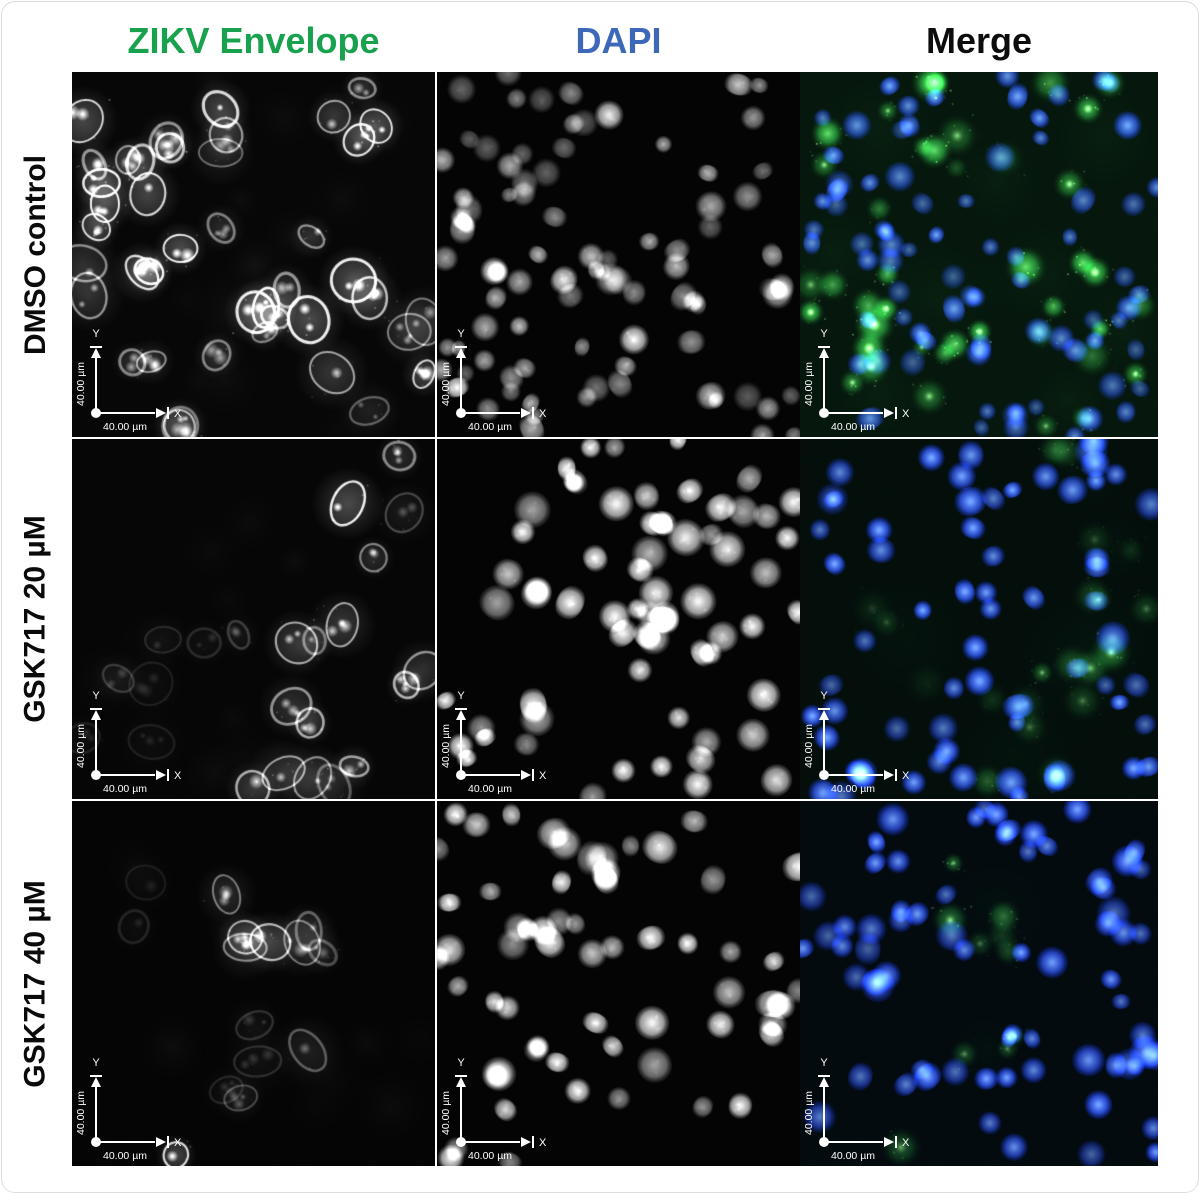 This screenshot has height=1194, width=1200. I want to click on column-header-dapi-label: DAPI, so click(618, 40).